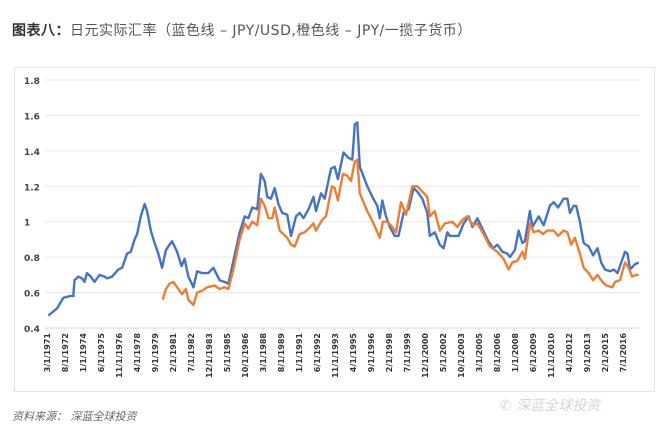  Describe the element at coordinates (497, 353) in the screenshot. I see `x-tick-label: 8/1/2006` at that location.